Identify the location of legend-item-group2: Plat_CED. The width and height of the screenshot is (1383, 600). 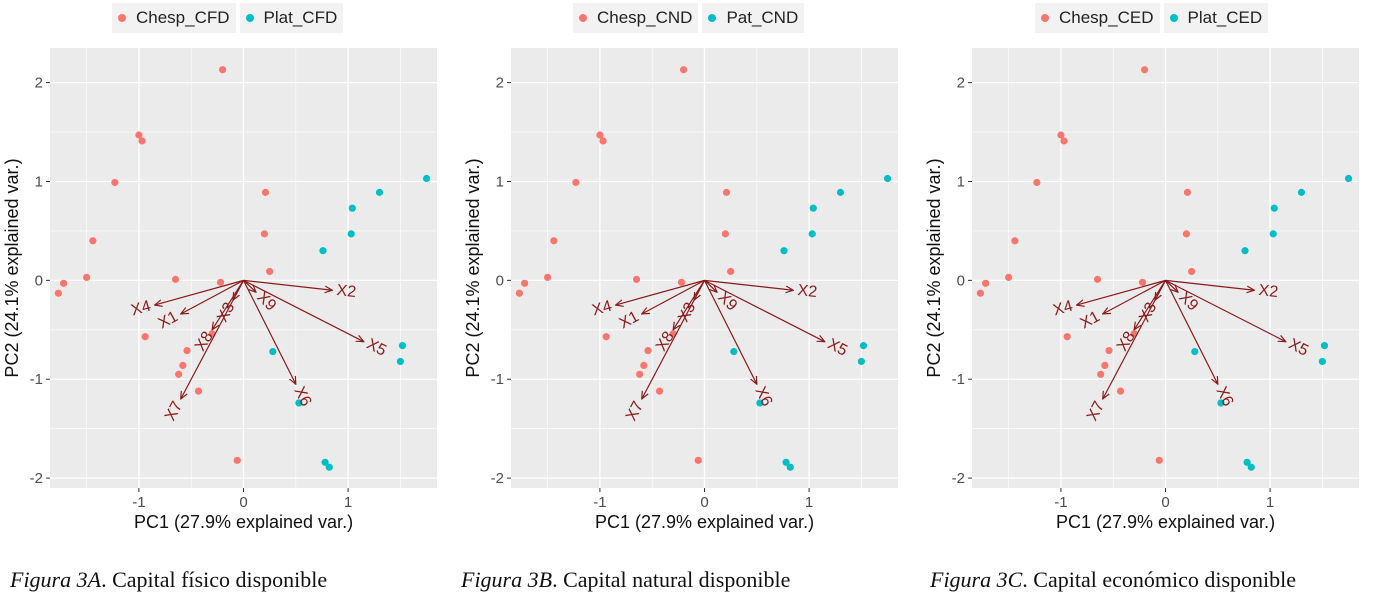
(1216, 18).